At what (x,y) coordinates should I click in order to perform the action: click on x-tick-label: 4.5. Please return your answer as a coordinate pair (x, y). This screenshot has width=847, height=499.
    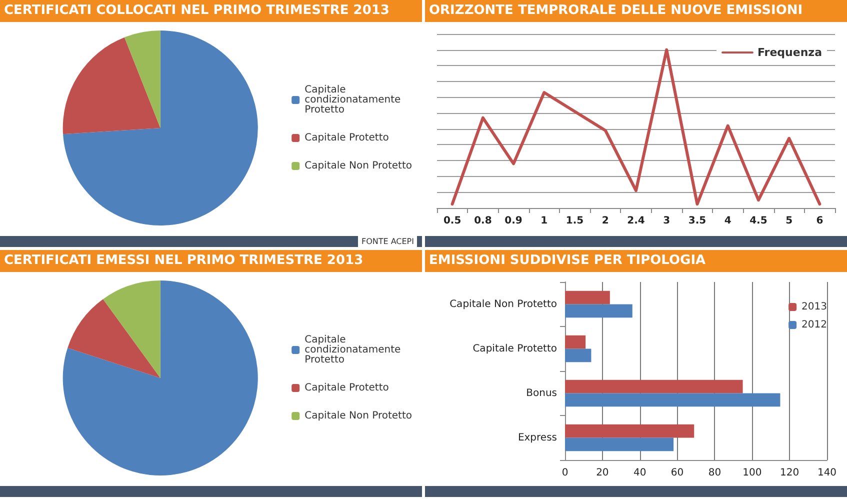
    Looking at the image, I should click on (759, 221).